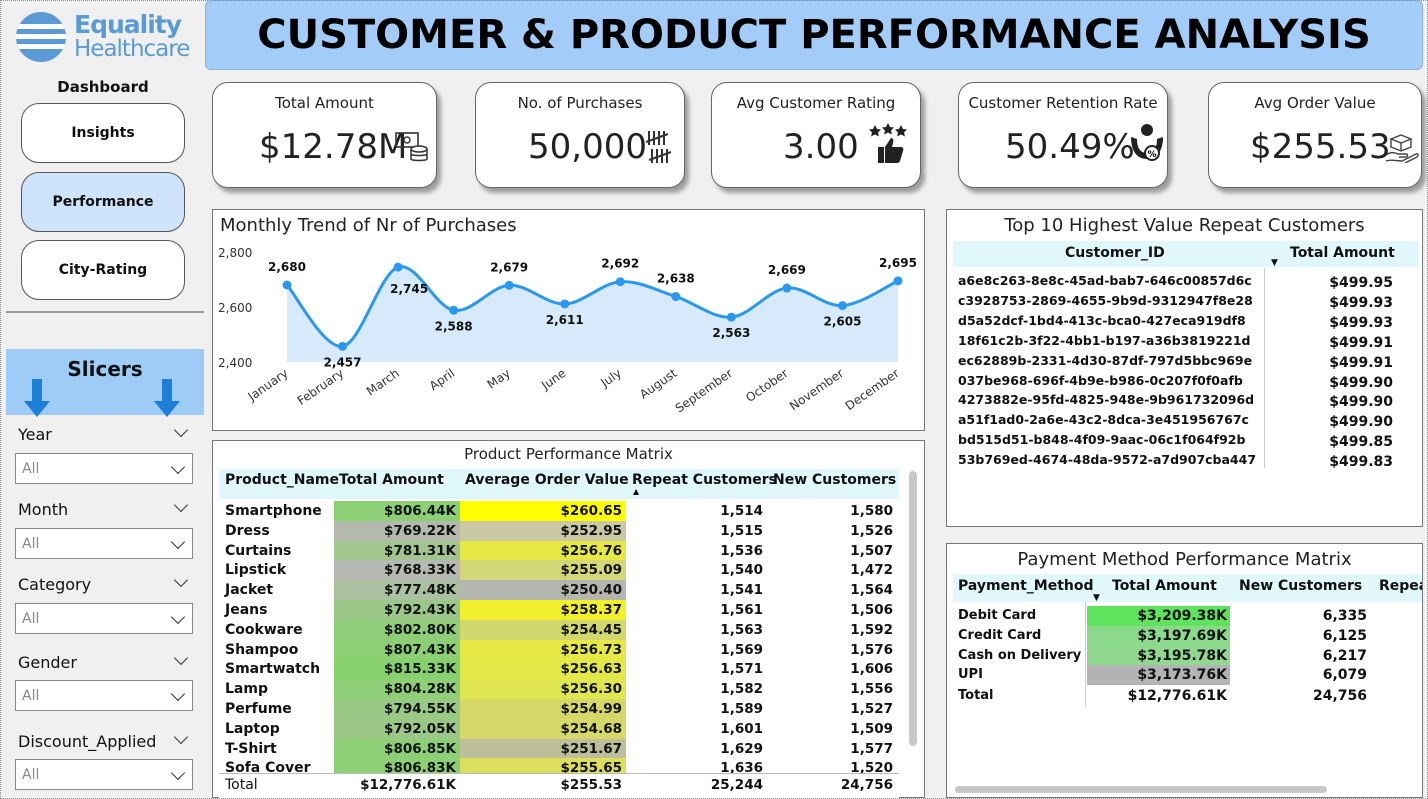 The image size is (1428, 799). Describe the element at coordinates (273, 511) in the screenshot. I see `product-name: Smartphone` at that location.